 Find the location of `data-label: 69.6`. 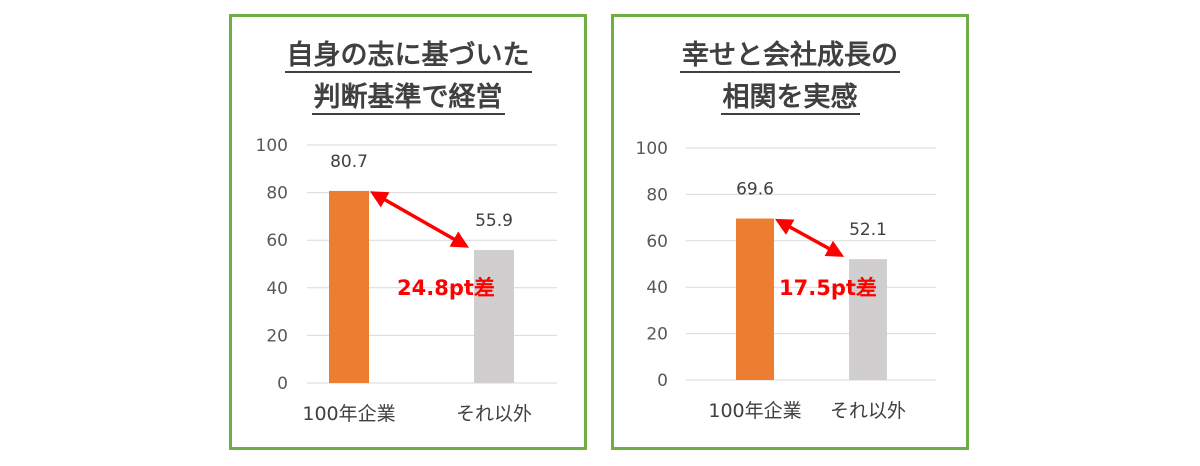

data-label: 69.6 is located at coordinates (755, 190).